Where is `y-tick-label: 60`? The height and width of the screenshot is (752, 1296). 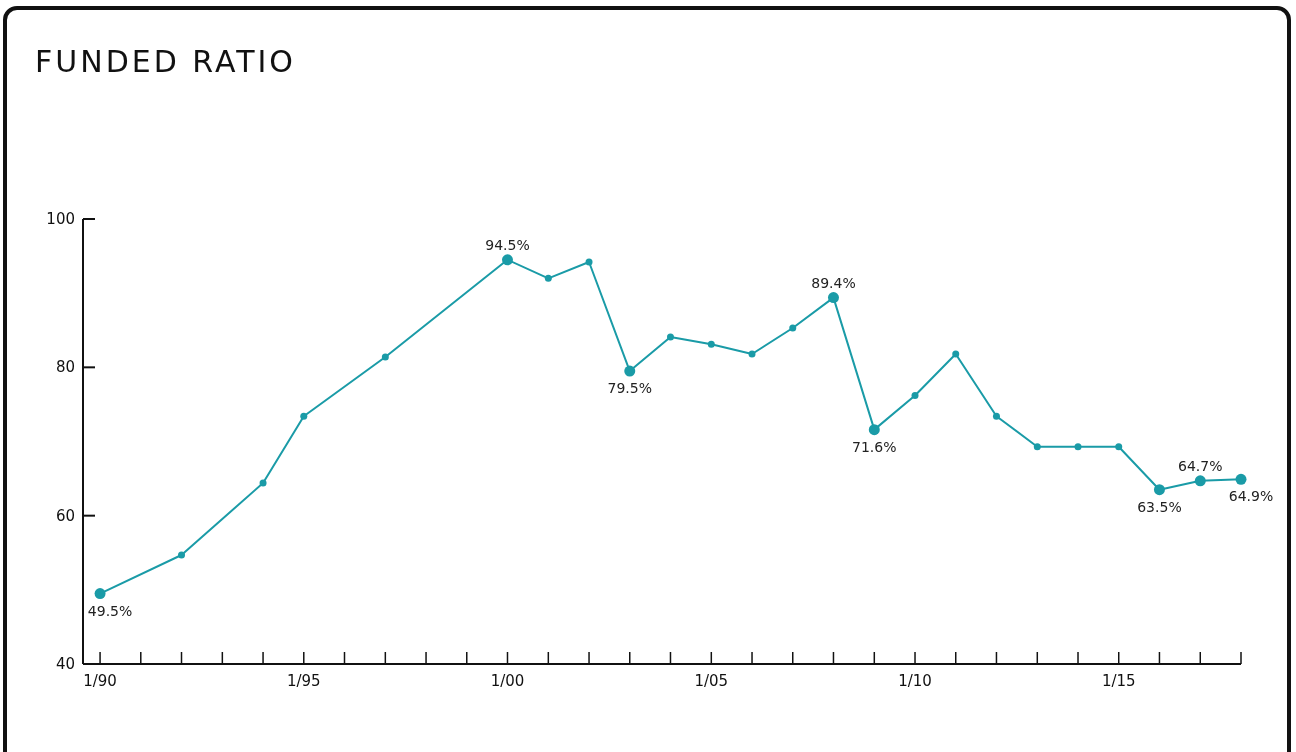
y-tick-label: 60 is located at coordinates (65, 515).